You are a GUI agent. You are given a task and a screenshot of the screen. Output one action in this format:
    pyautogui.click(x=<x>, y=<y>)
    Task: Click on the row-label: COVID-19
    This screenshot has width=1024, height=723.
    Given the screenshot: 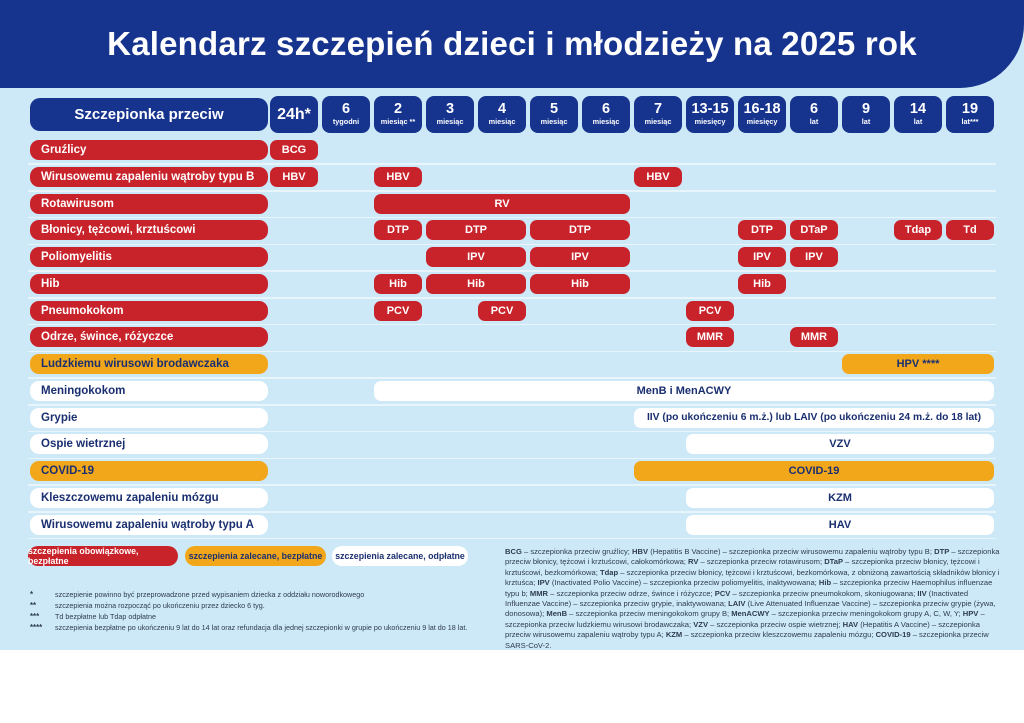 What is the action you would take?
    pyautogui.click(x=149, y=471)
    